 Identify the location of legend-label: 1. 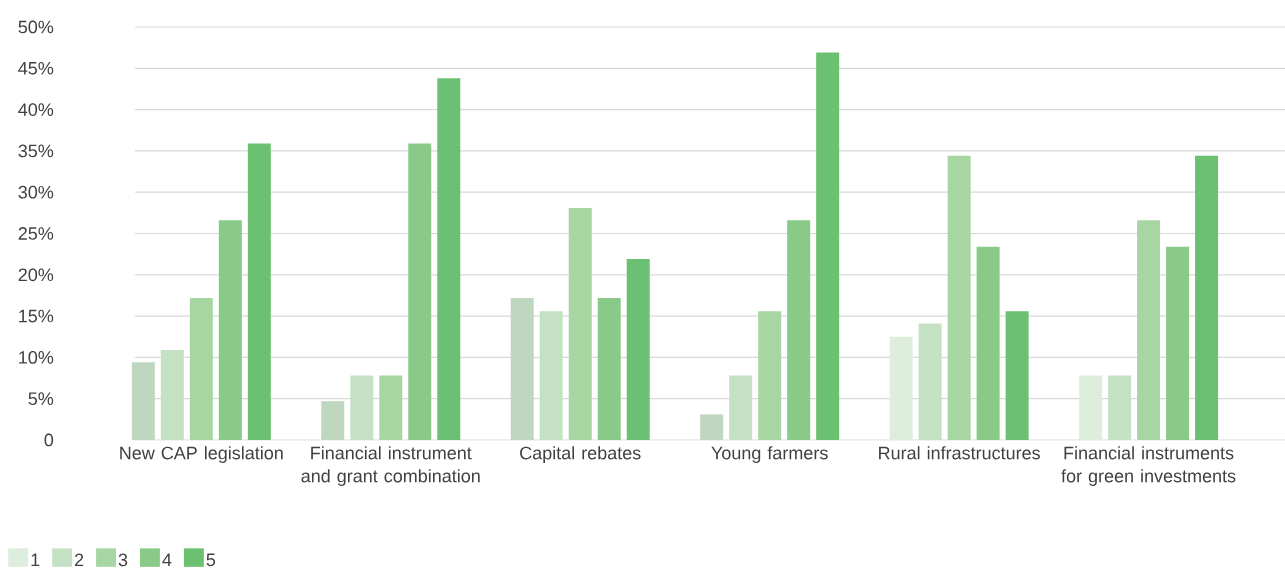
(35, 559).